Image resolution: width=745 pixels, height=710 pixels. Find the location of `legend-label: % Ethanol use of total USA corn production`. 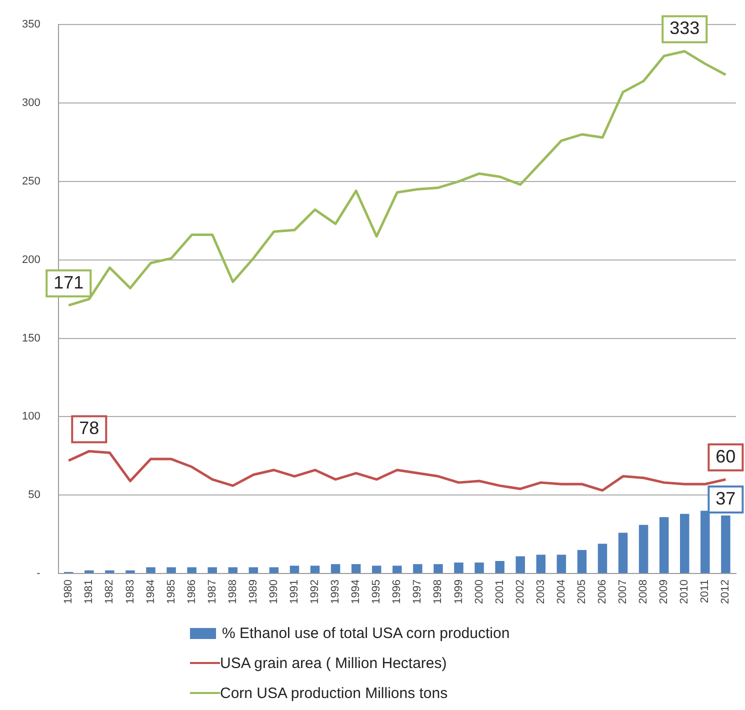

legend-label: % Ethanol use of total USA corn production is located at coordinates (366, 633).